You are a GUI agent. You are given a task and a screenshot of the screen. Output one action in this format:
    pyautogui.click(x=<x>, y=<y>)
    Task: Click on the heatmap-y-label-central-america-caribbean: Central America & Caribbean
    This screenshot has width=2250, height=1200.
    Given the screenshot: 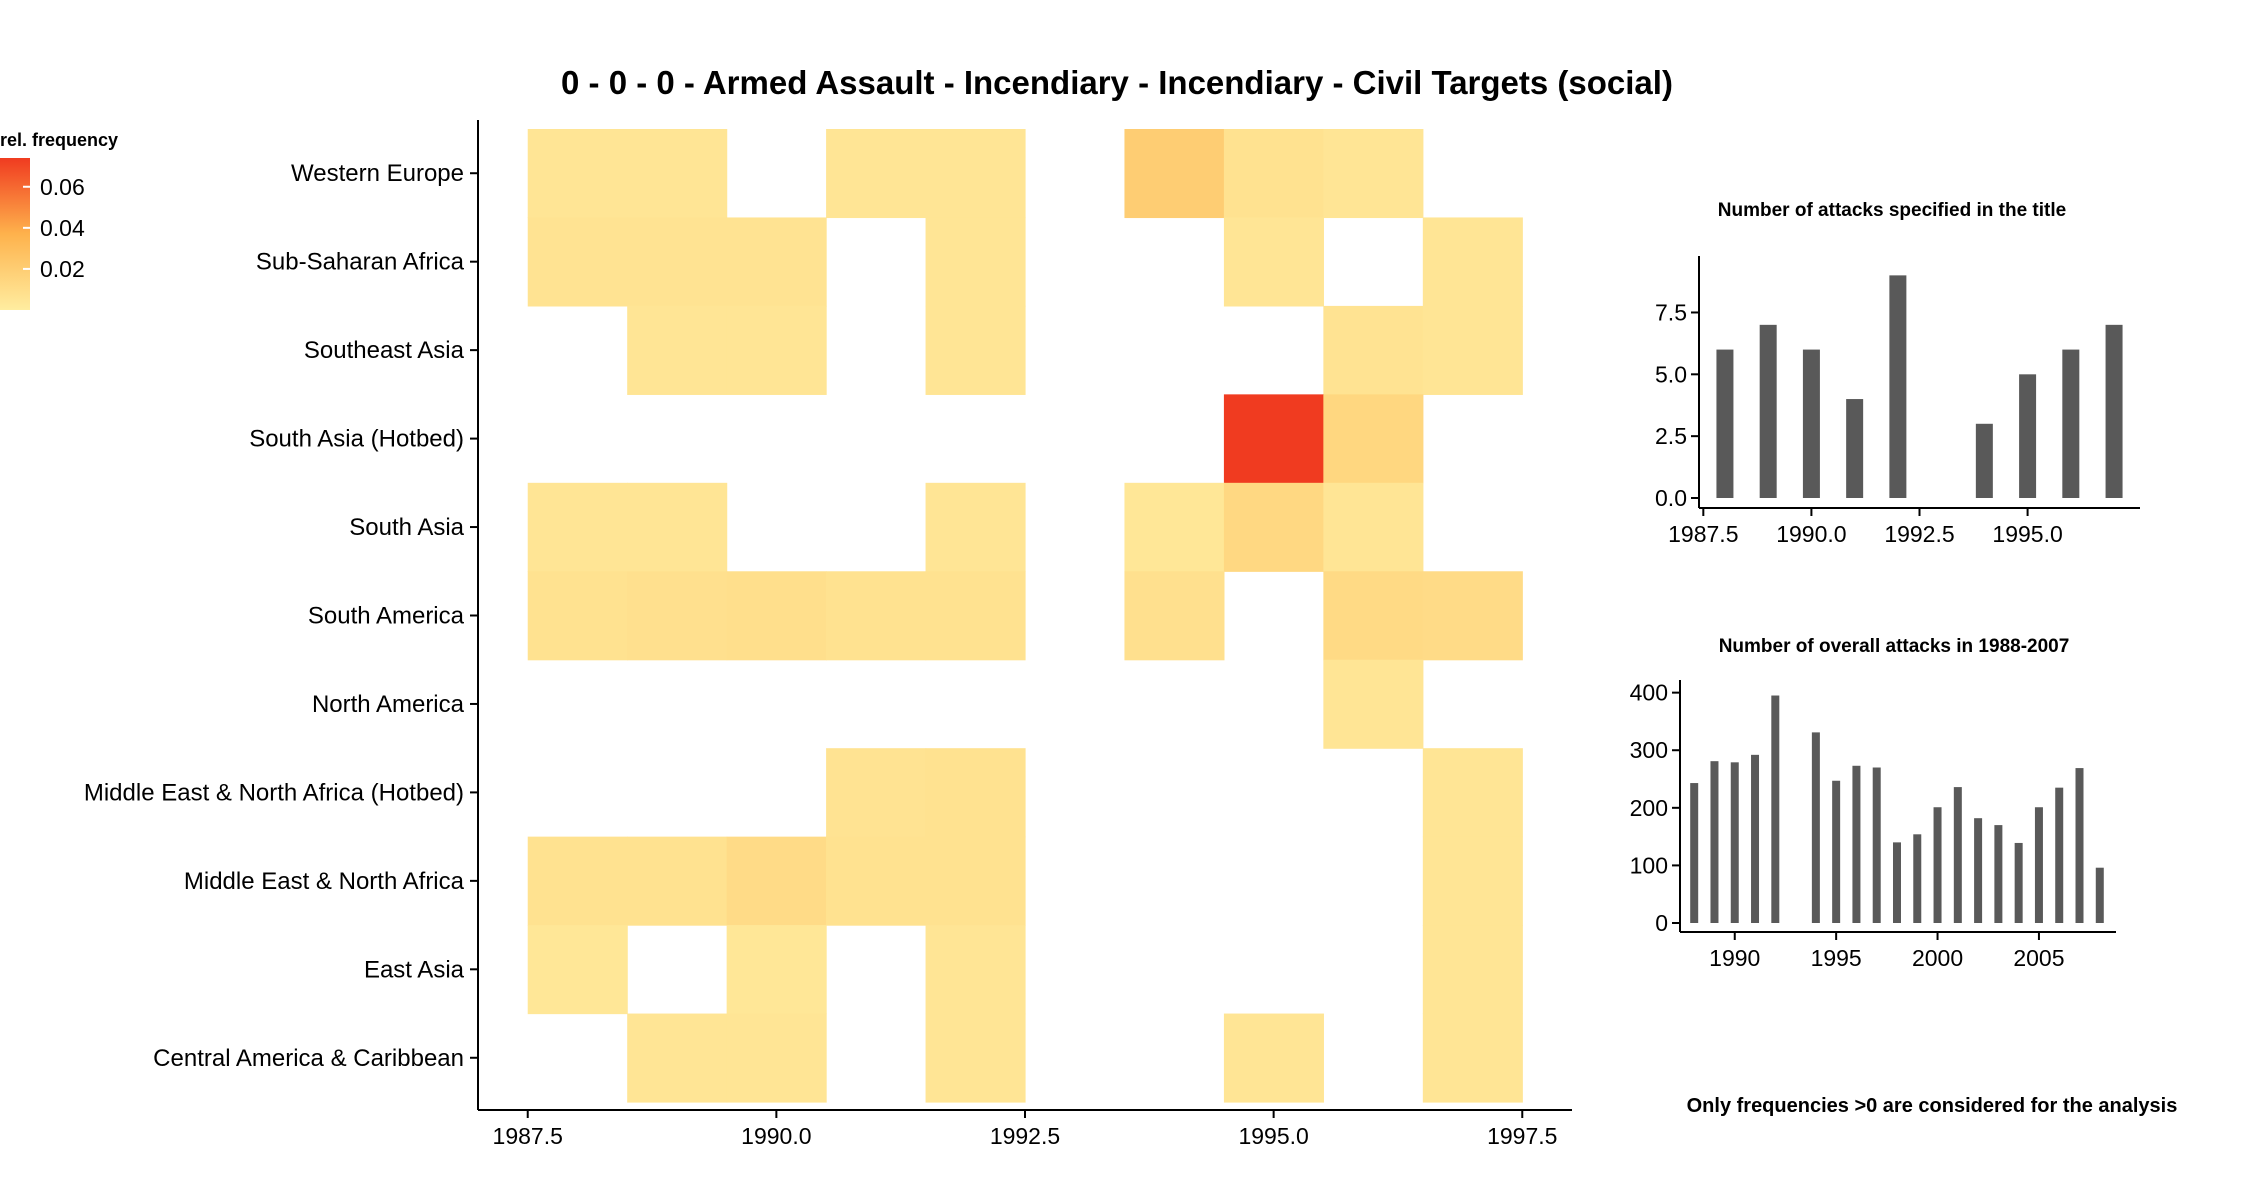 What is the action you would take?
    pyautogui.click(x=308, y=1058)
    